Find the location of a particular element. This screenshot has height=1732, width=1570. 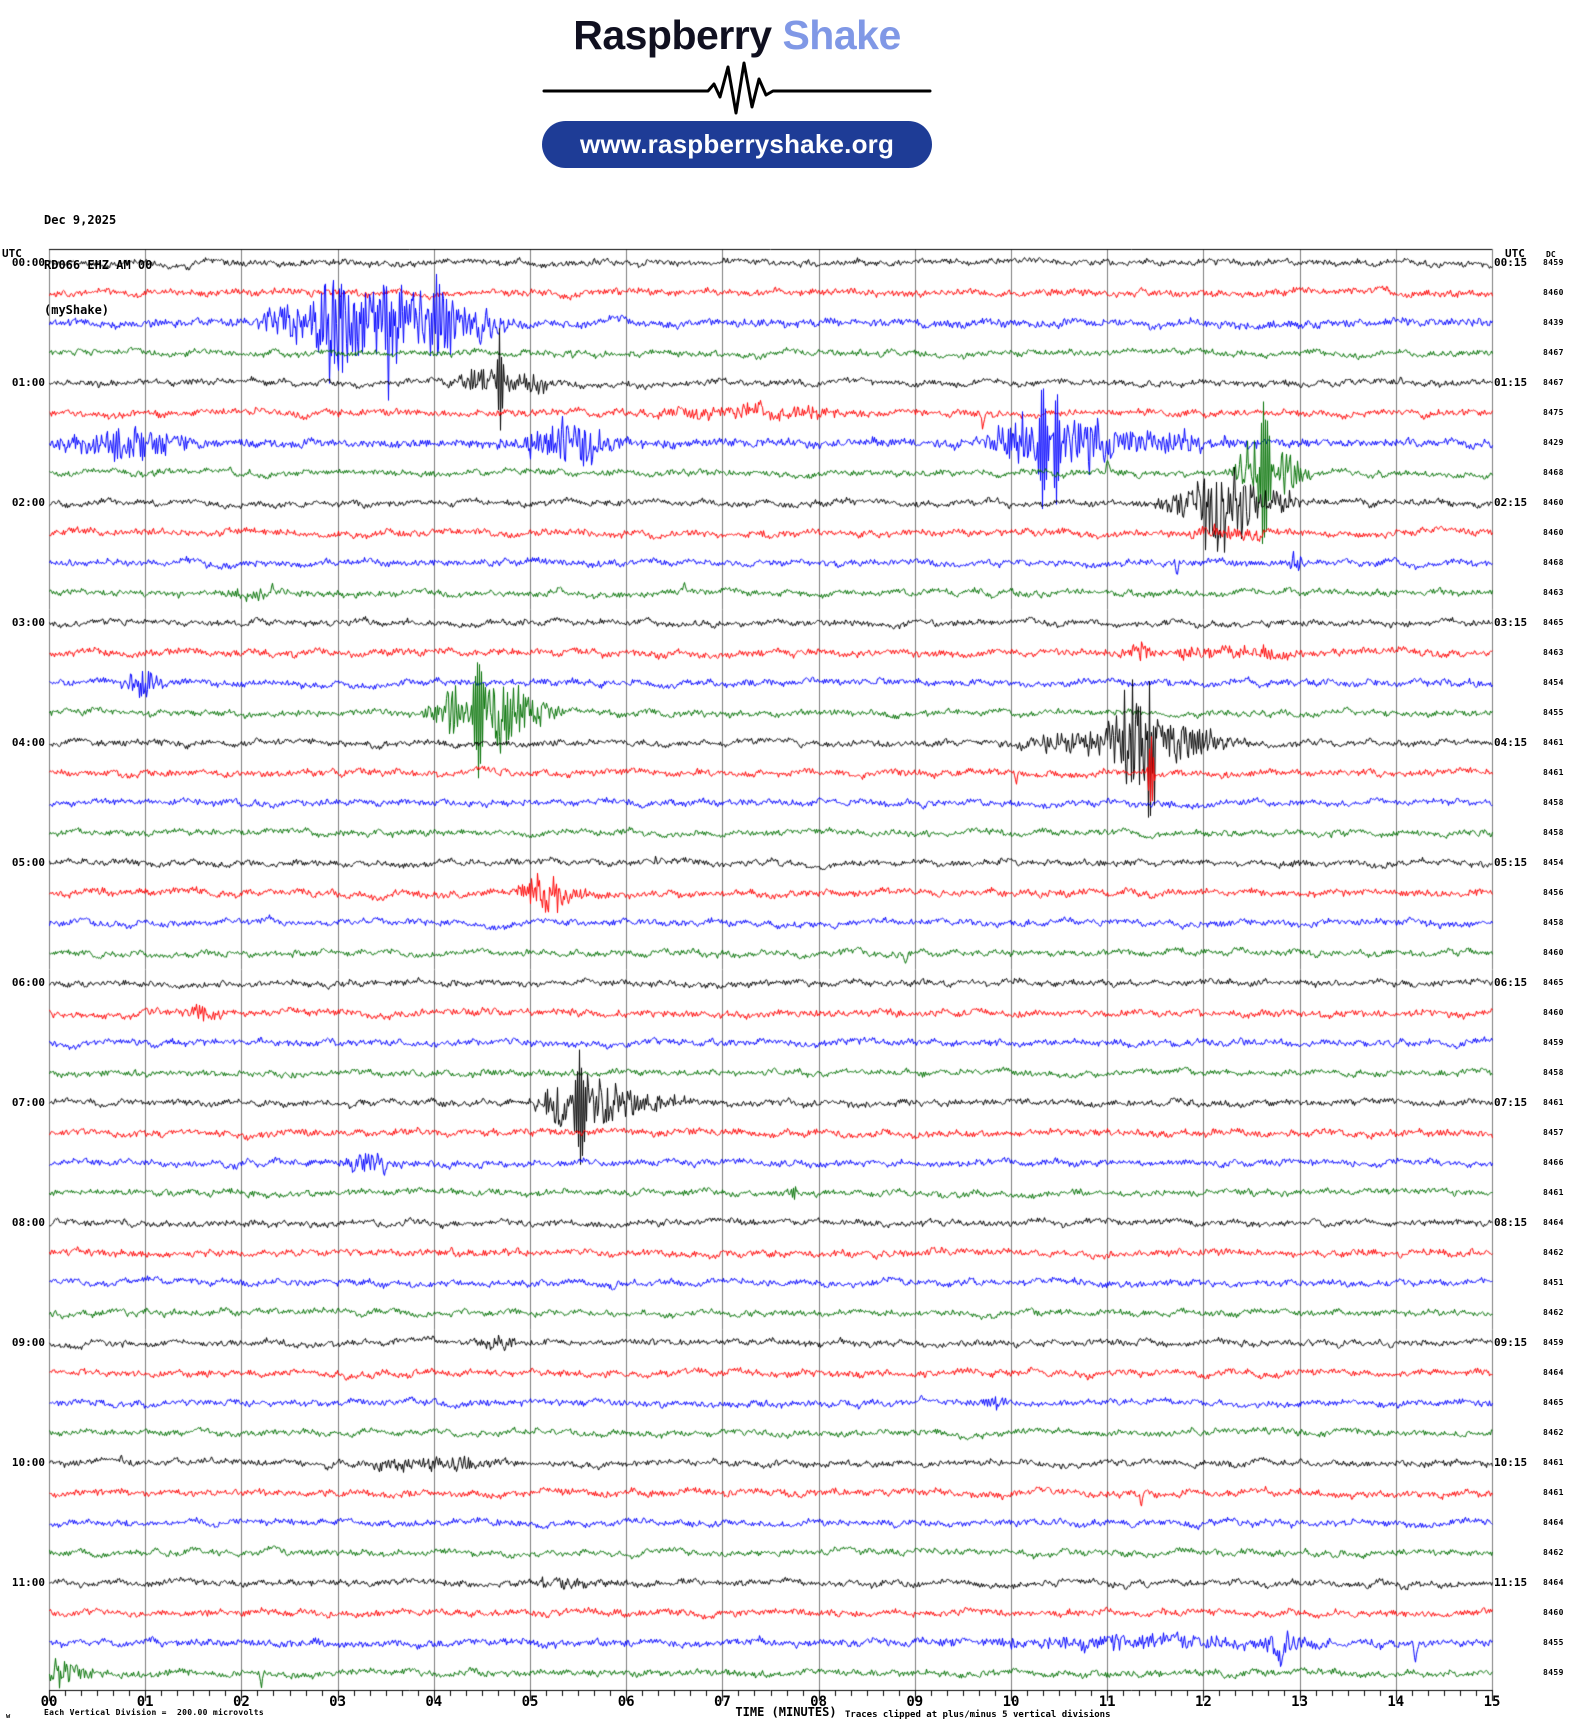

x-tick-label: 01 is located at coordinates (145, 1702).